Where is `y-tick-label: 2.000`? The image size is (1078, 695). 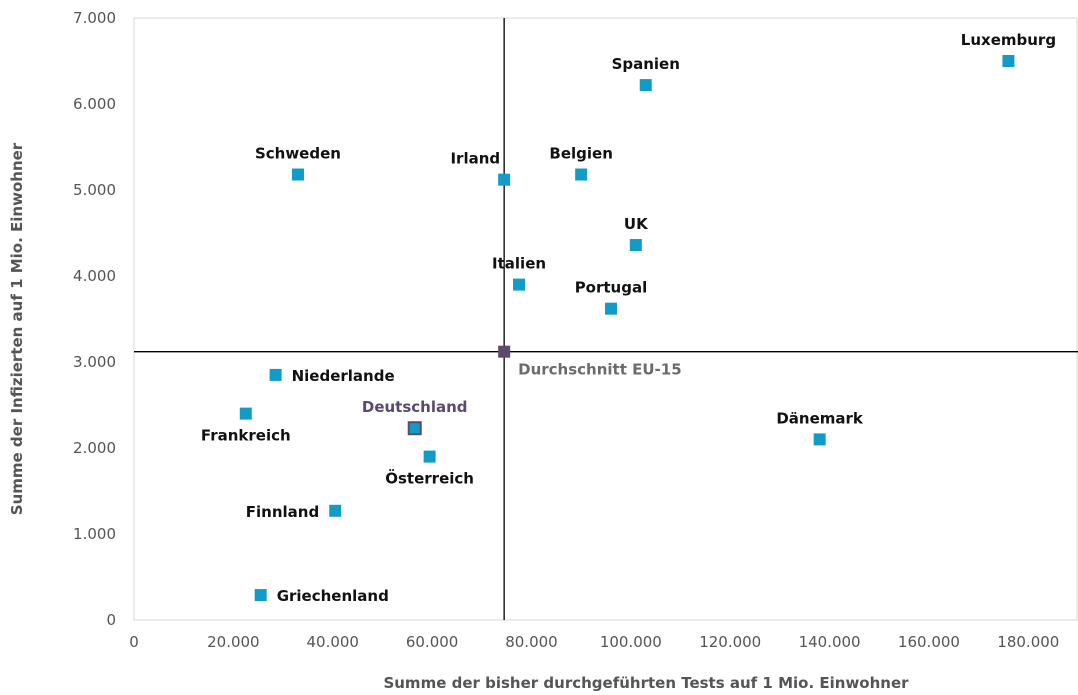
y-tick-label: 2.000 is located at coordinates (94, 448).